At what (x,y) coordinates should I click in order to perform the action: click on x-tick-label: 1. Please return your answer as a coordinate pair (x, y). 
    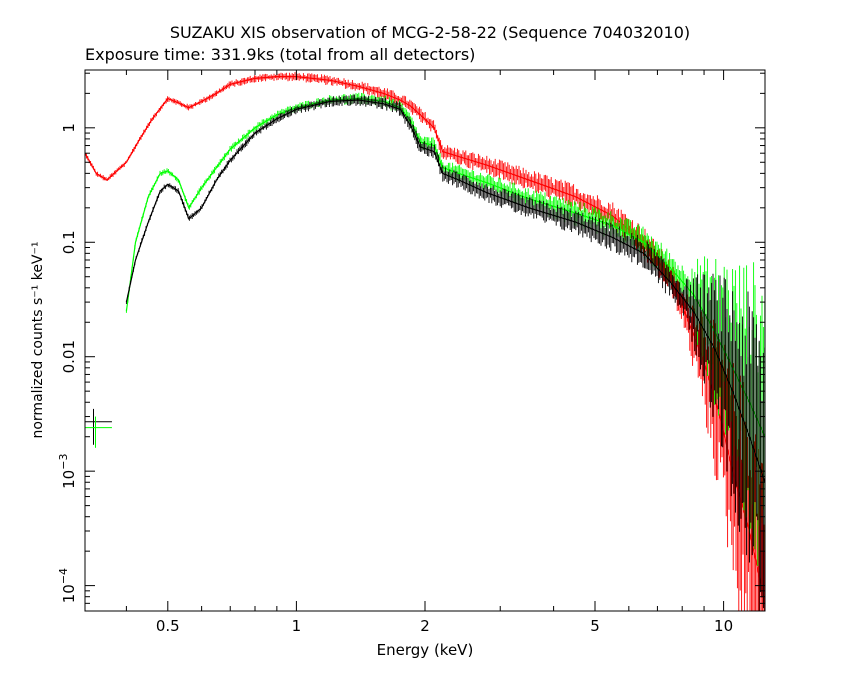
    Looking at the image, I should click on (297, 626).